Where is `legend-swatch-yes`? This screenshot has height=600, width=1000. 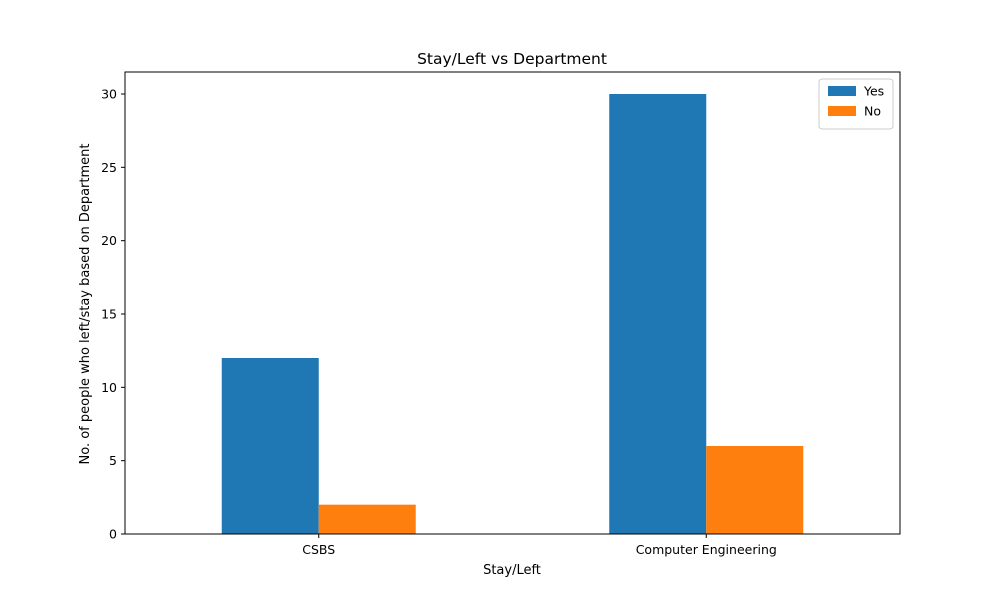
legend-swatch-yes is located at coordinates (842, 91).